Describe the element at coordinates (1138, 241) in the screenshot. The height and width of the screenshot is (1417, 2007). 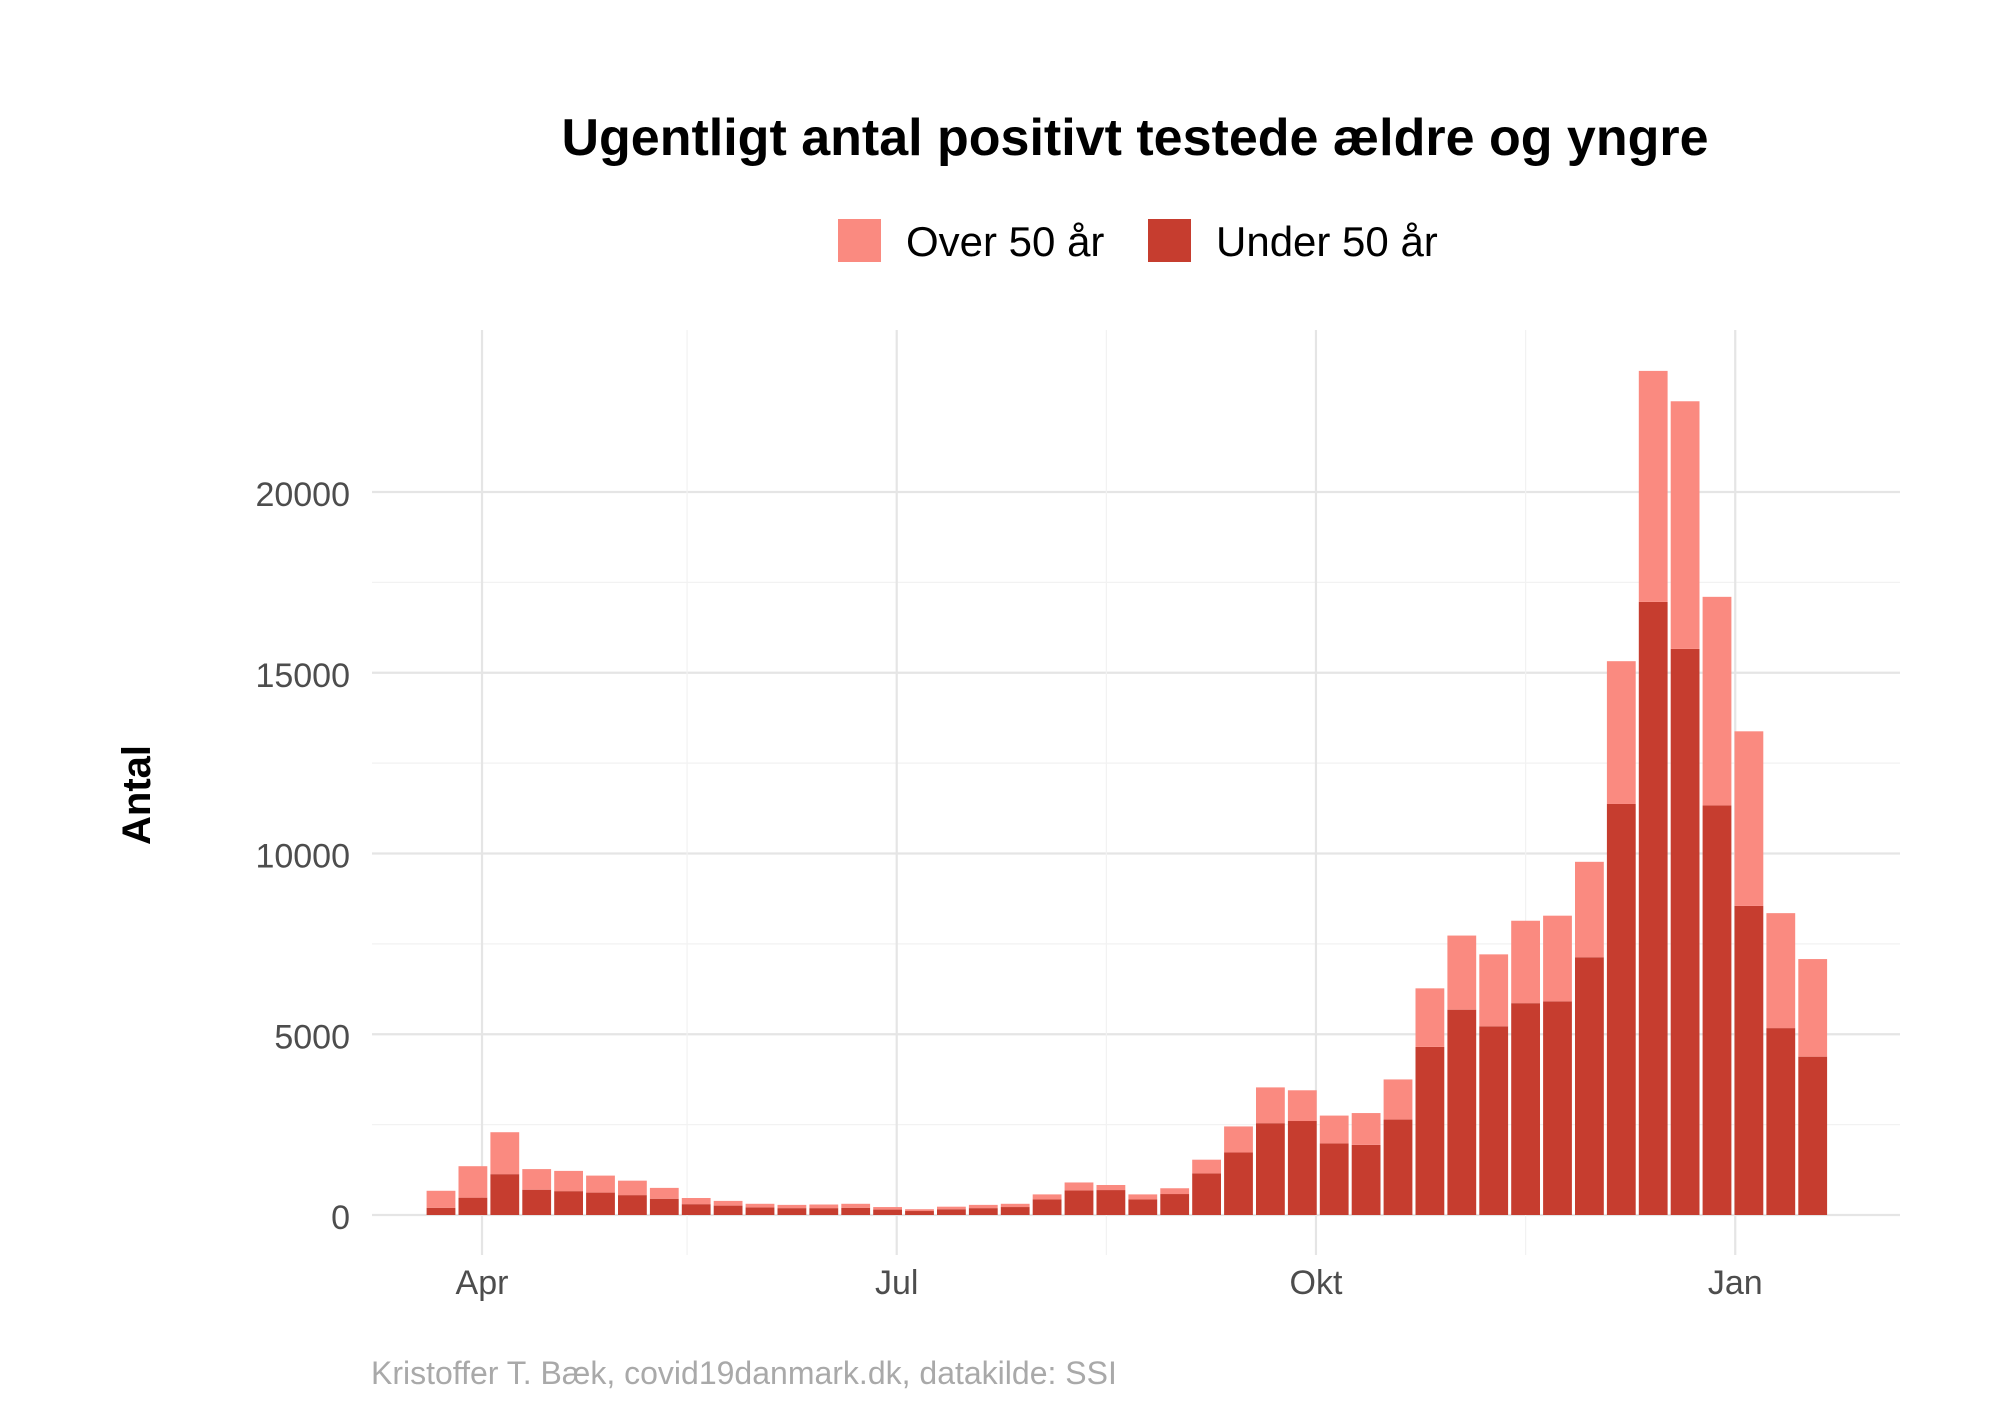
I see `legend: Over 50 år Under 50 år` at that location.